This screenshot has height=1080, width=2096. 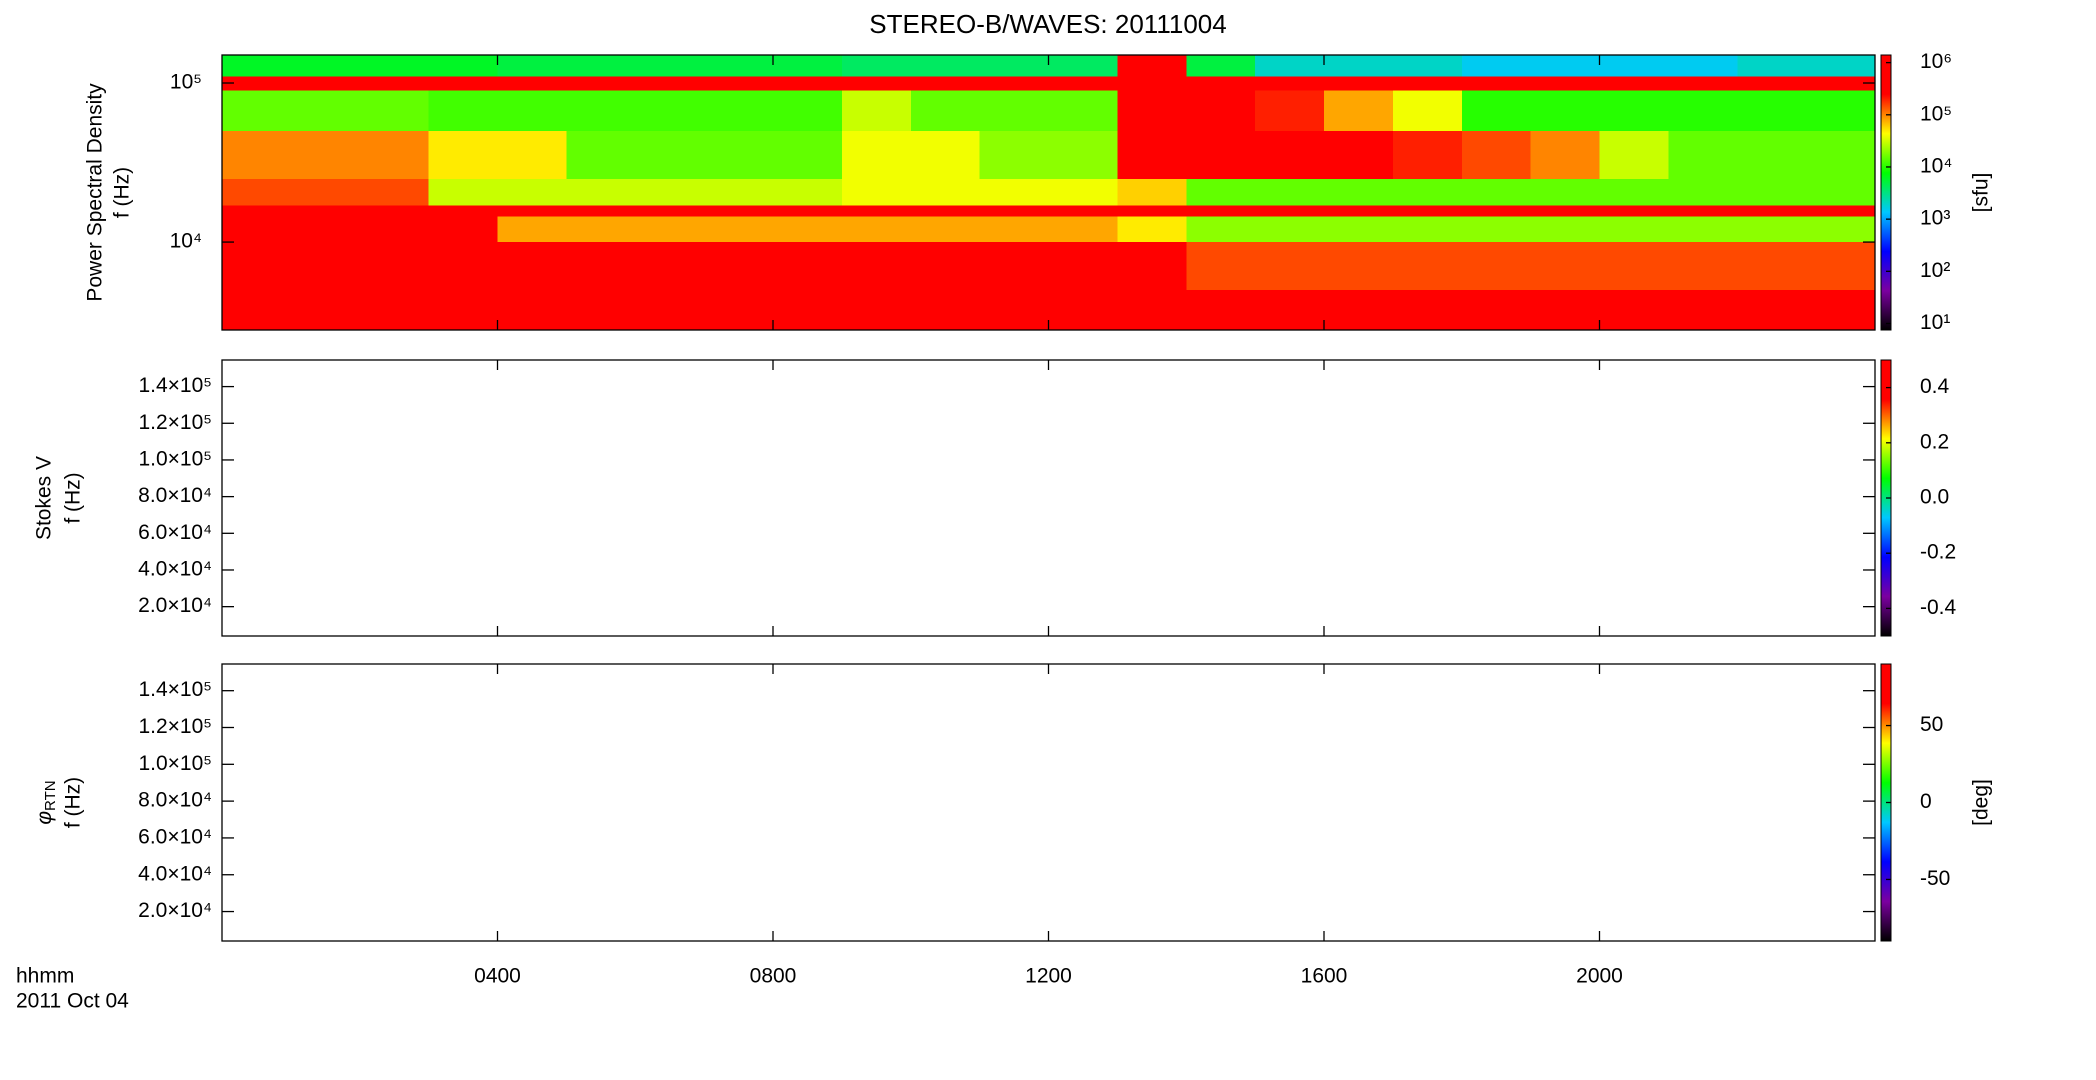 I want to click on x-tick-label: 0400, so click(x=497, y=976).